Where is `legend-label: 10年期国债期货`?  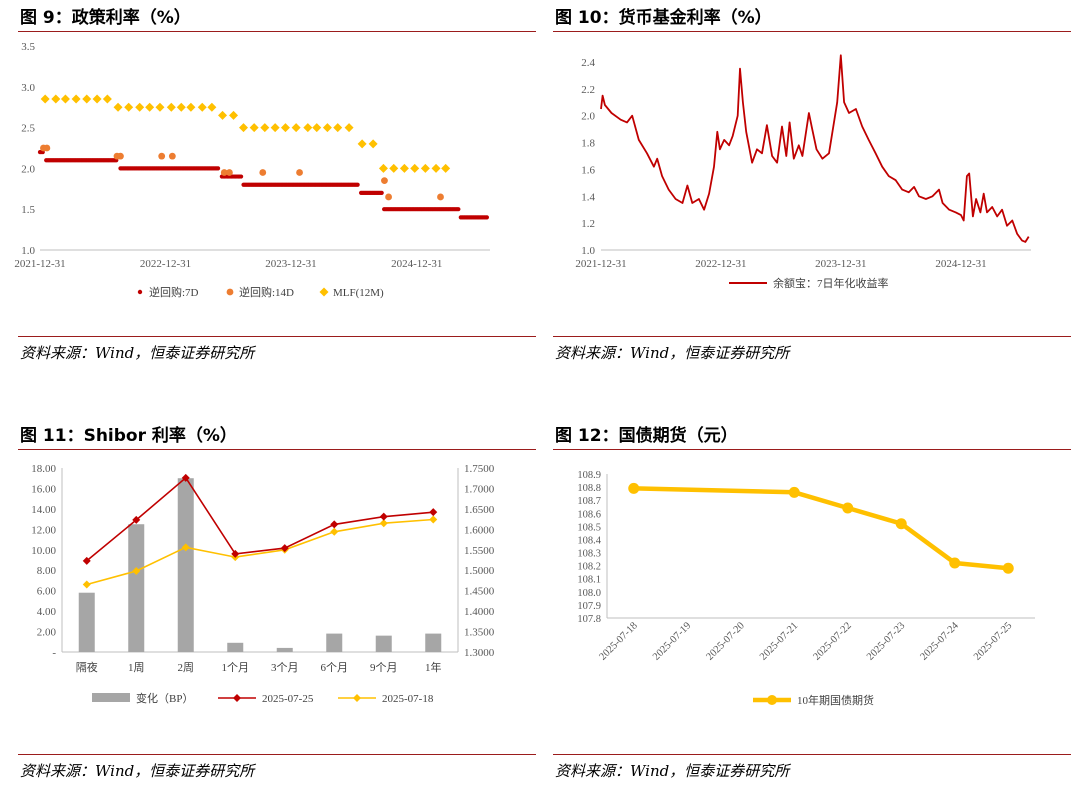
legend-label: 10年期国债期货 is located at coordinates (835, 700).